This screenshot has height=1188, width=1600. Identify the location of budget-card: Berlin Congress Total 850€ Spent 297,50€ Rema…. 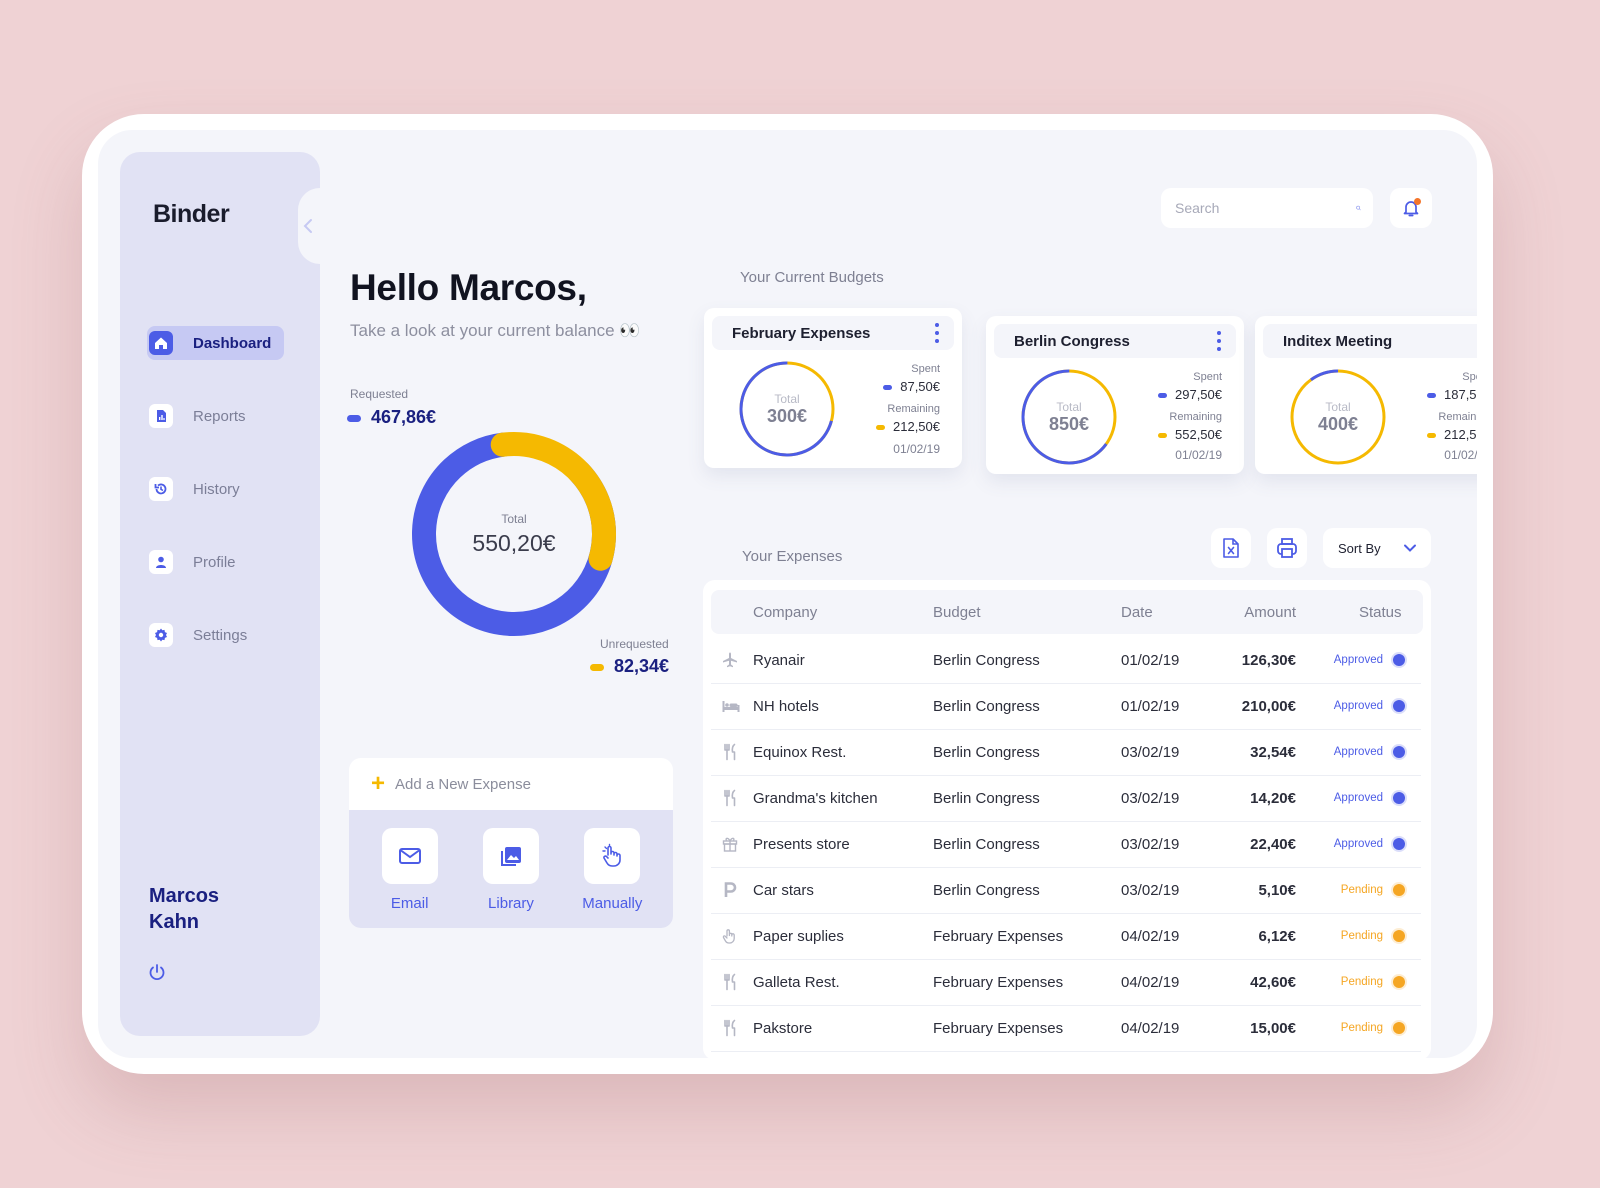
(1115, 395).